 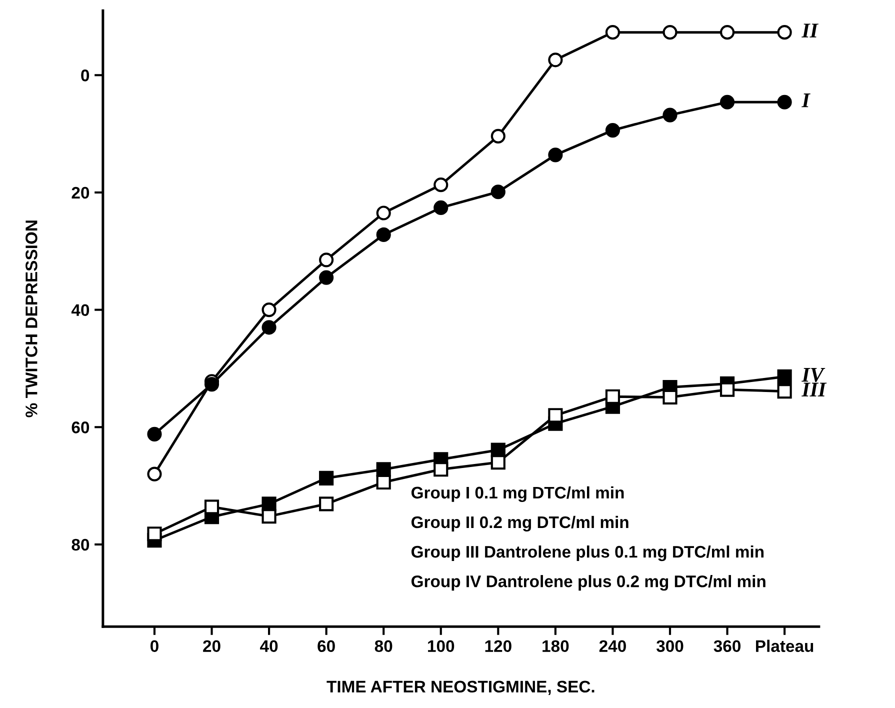 I want to click on annotation: Group II 0.2 mg DTC/ml min, so click(x=519, y=524).